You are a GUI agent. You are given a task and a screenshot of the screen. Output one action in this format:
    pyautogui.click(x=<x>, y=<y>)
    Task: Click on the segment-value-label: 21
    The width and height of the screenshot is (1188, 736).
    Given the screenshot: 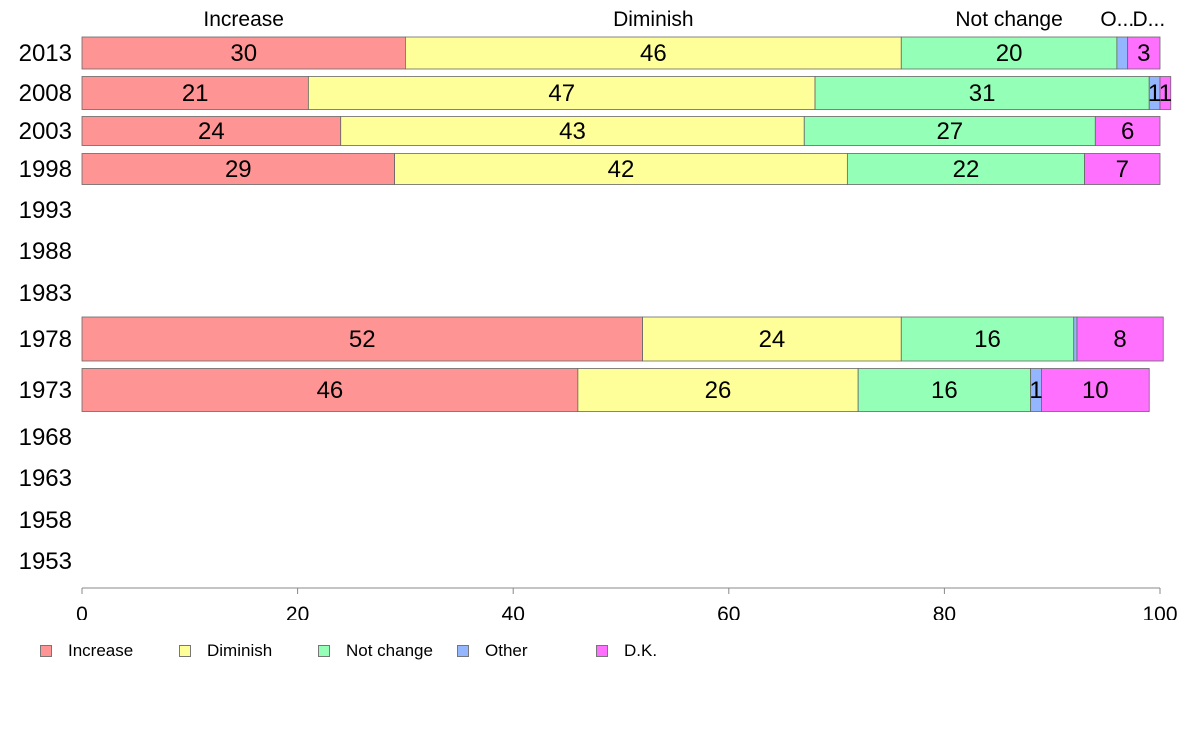 What is the action you would take?
    pyautogui.click(x=195, y=93)
    